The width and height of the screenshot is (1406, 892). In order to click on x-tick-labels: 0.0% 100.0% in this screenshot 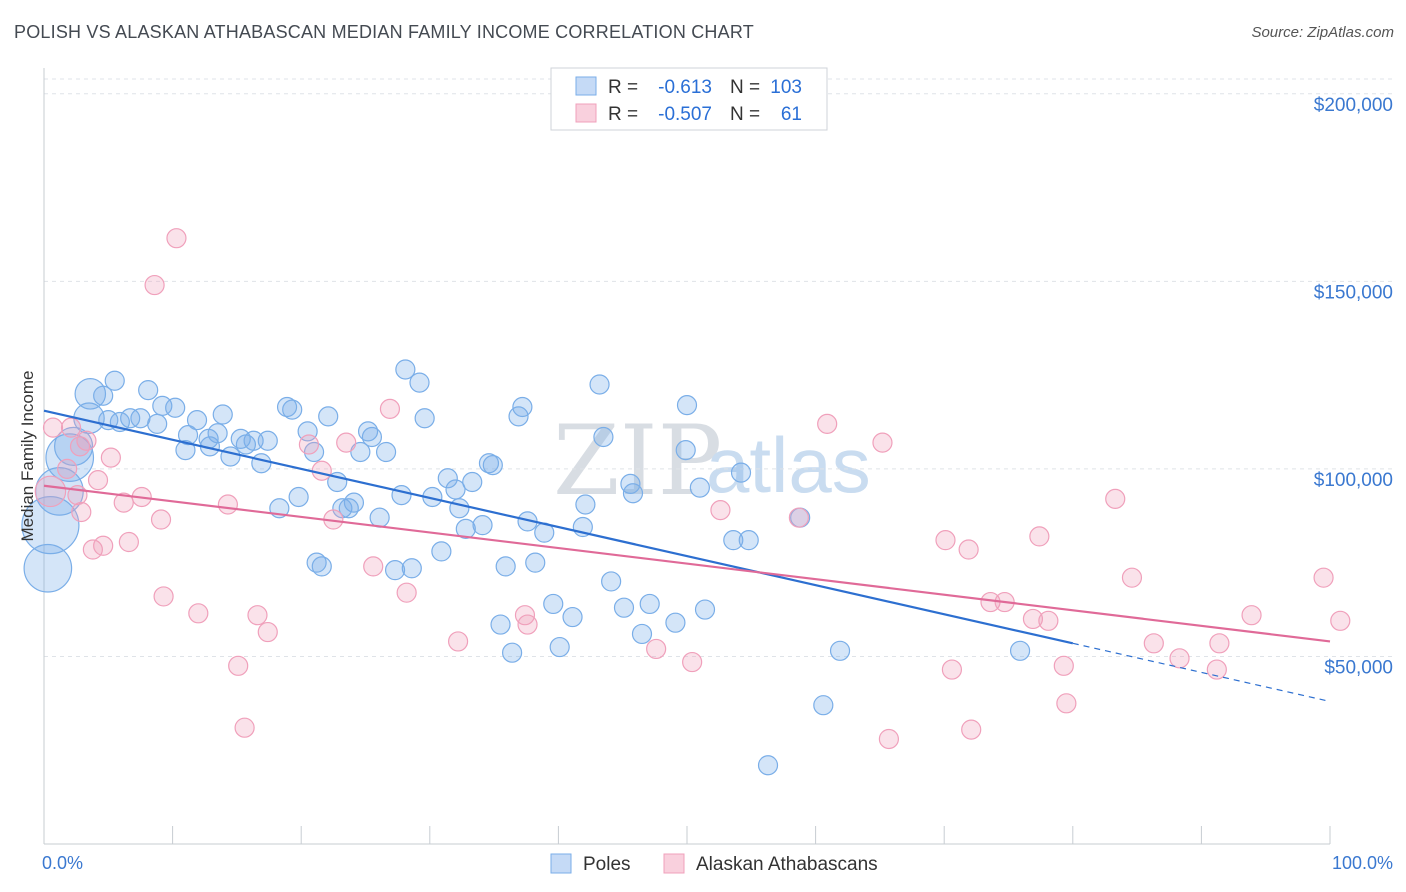, I will do `click(717, 863)`.